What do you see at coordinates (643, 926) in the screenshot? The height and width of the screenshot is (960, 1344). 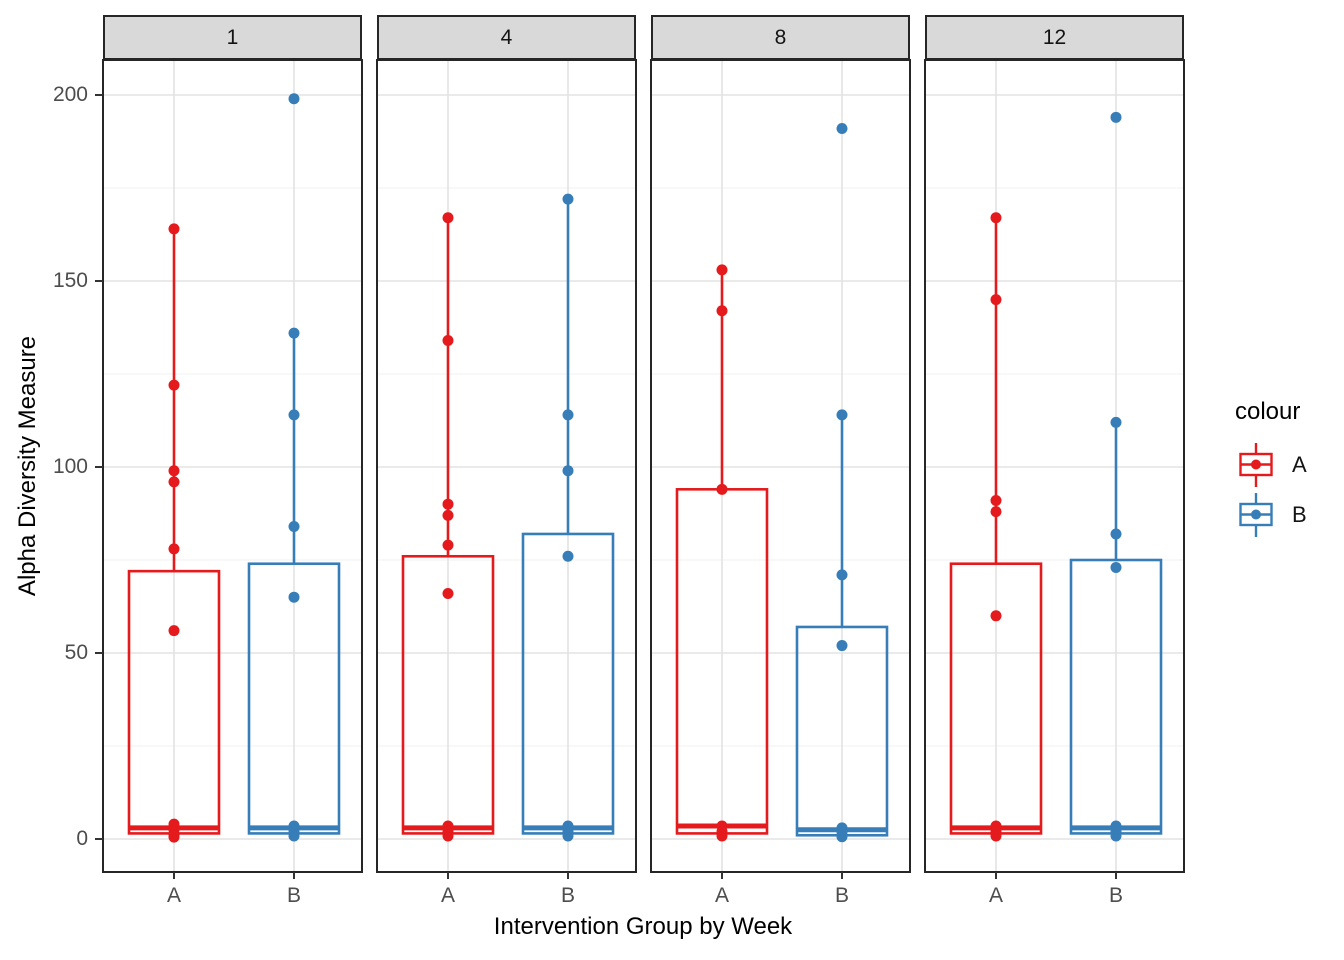 I see `x-axis-title: Intervention Group by Week` at bounding box center [643, 926].